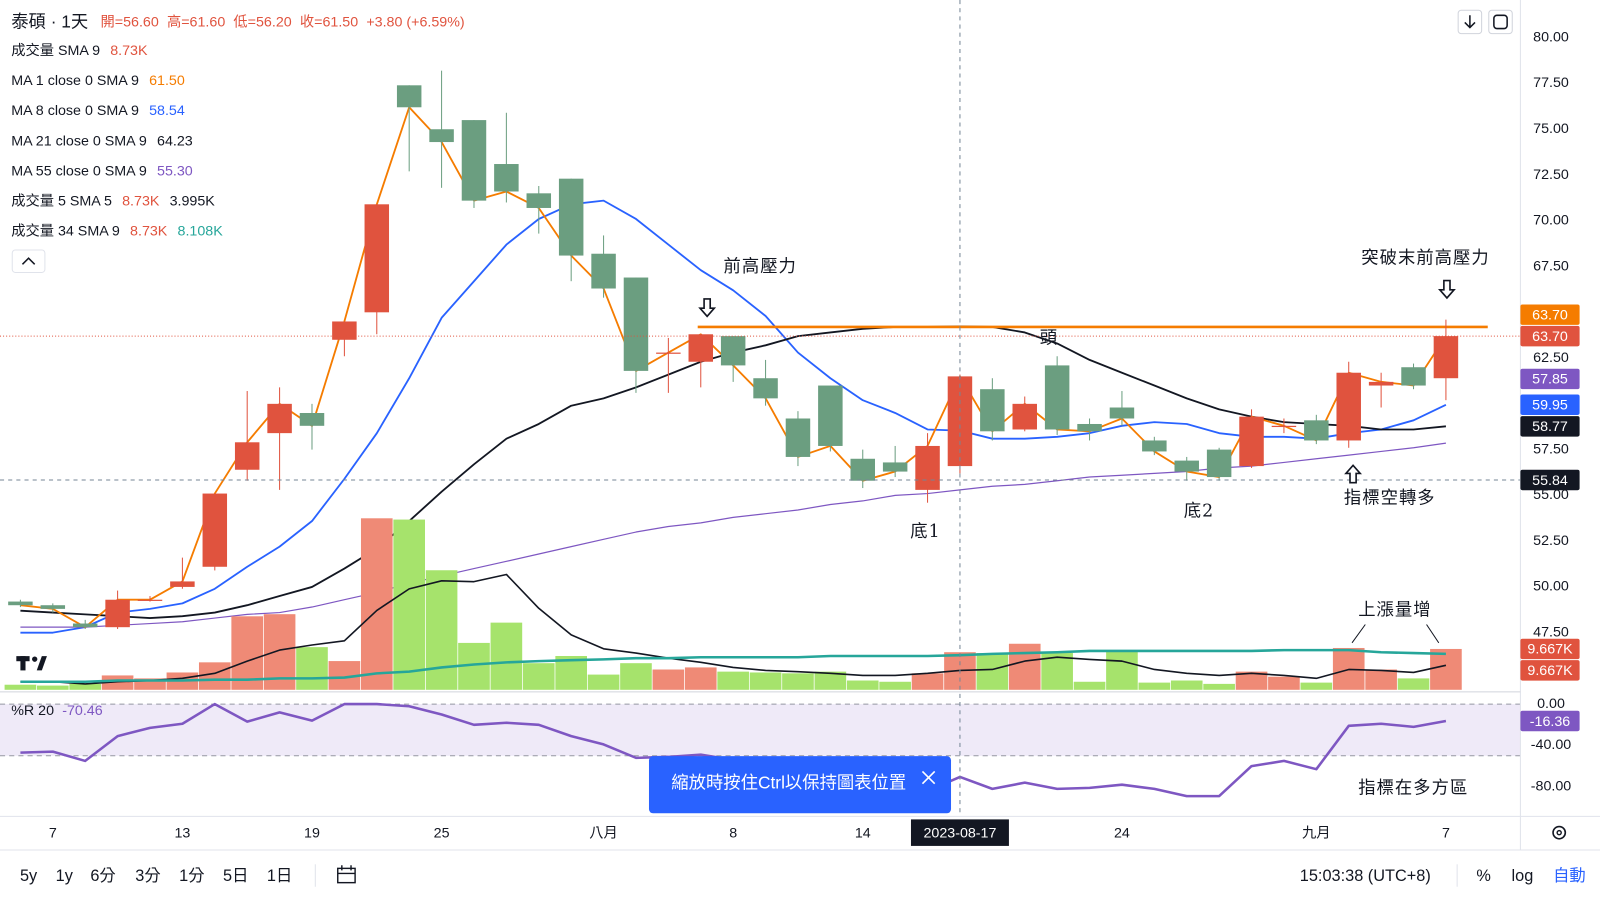 The height and width of the screenshot is (900, 1600). Describe the element at coordinates (1551, 37) in the screenshot. I see `y-tick-label: 80.00` at that location.